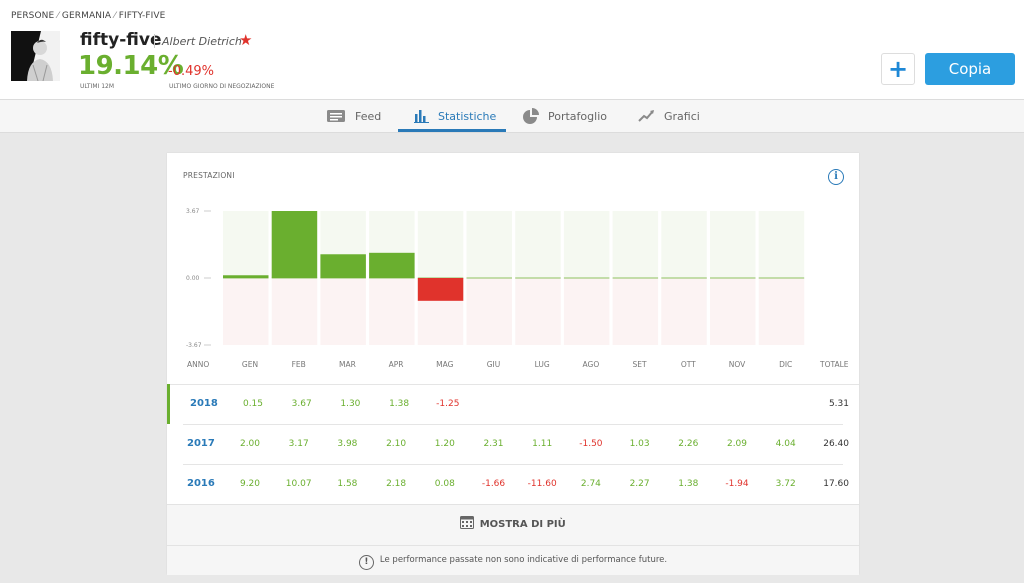 This screenshot has height=583, width=1024. I want to click on show-more-button: MOSTRA DI PIÙ, so click(513, 524).